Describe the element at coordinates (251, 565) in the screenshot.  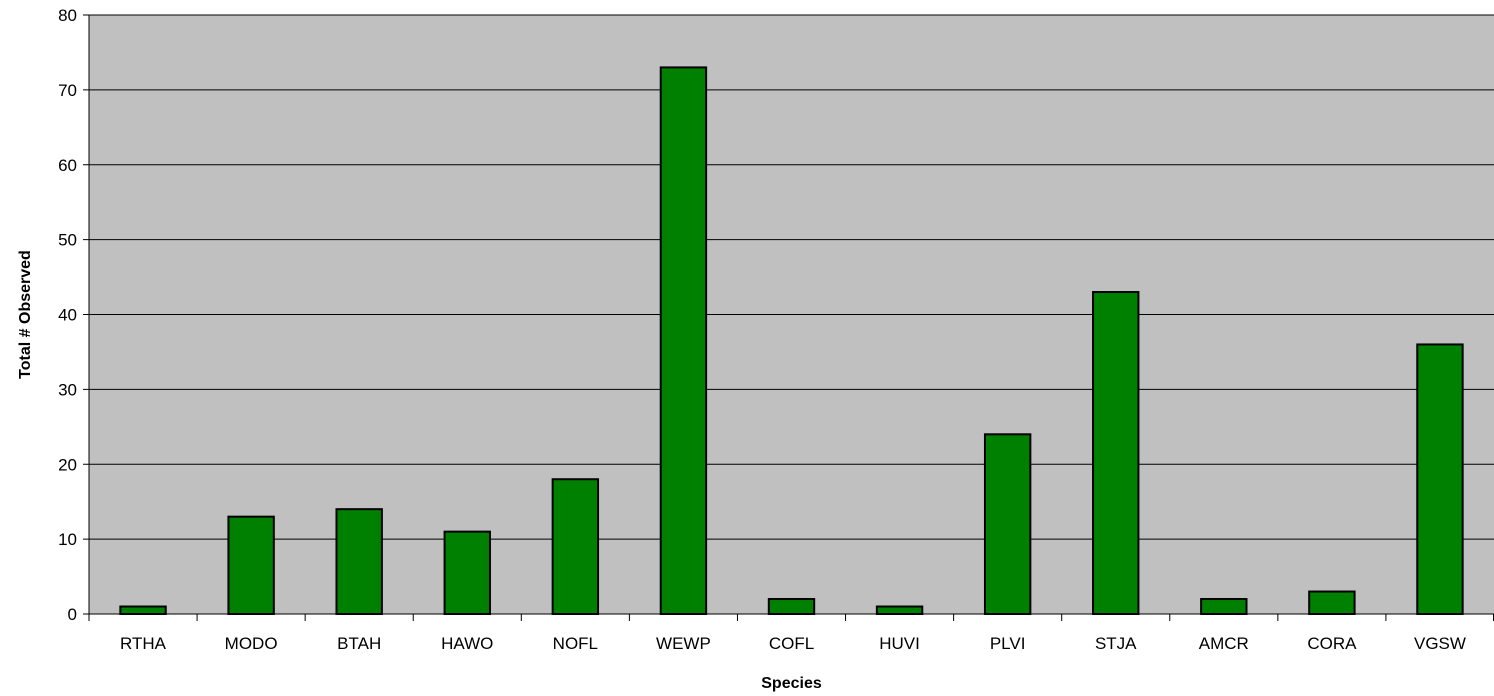
I see `bar-modo` at that location.